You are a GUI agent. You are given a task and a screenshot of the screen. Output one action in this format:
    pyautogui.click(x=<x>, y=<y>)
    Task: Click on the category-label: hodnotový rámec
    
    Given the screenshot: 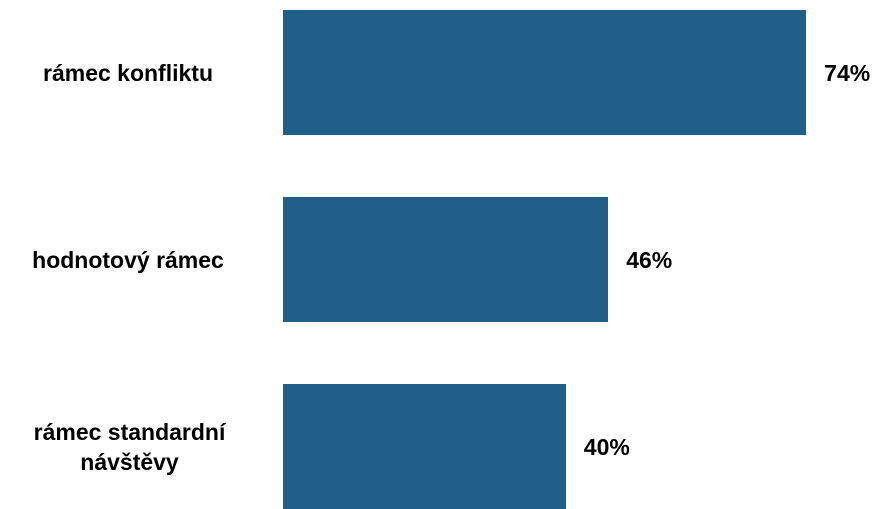 What is the action you would take?
    pyautogui.click(x=128, y=259)
    